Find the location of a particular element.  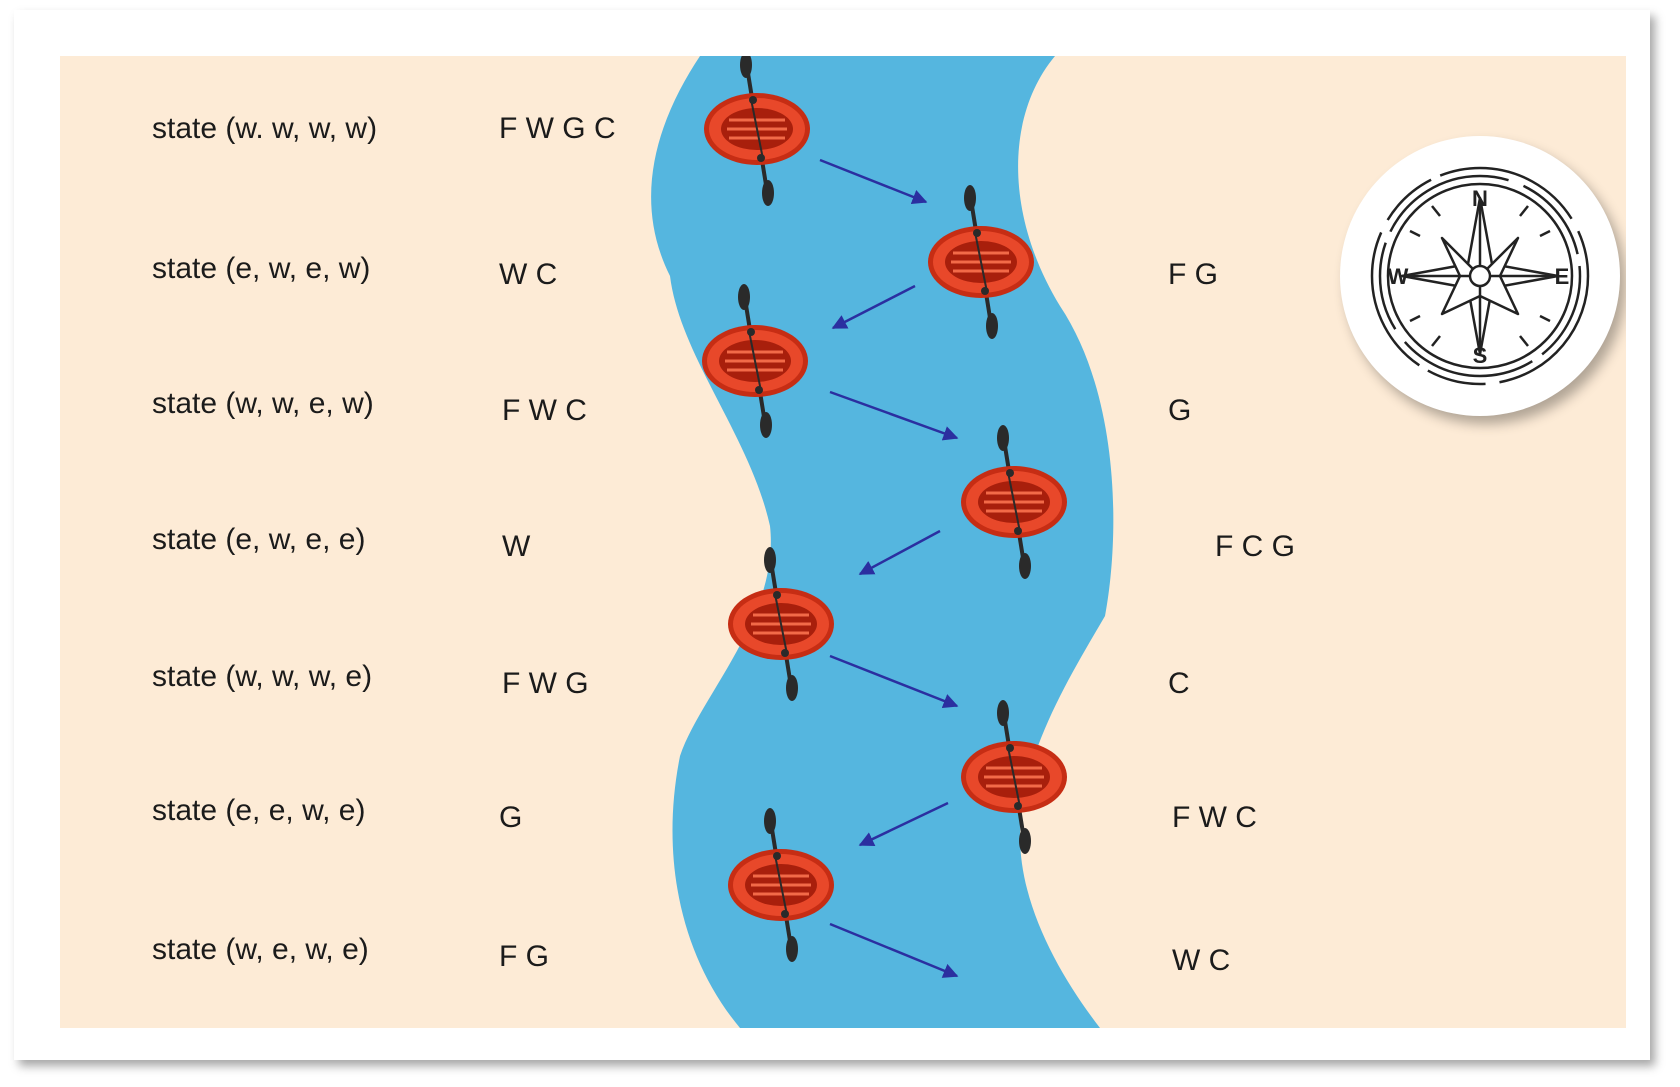

west-bank-contents: W C is located at coordinates (528, 274).